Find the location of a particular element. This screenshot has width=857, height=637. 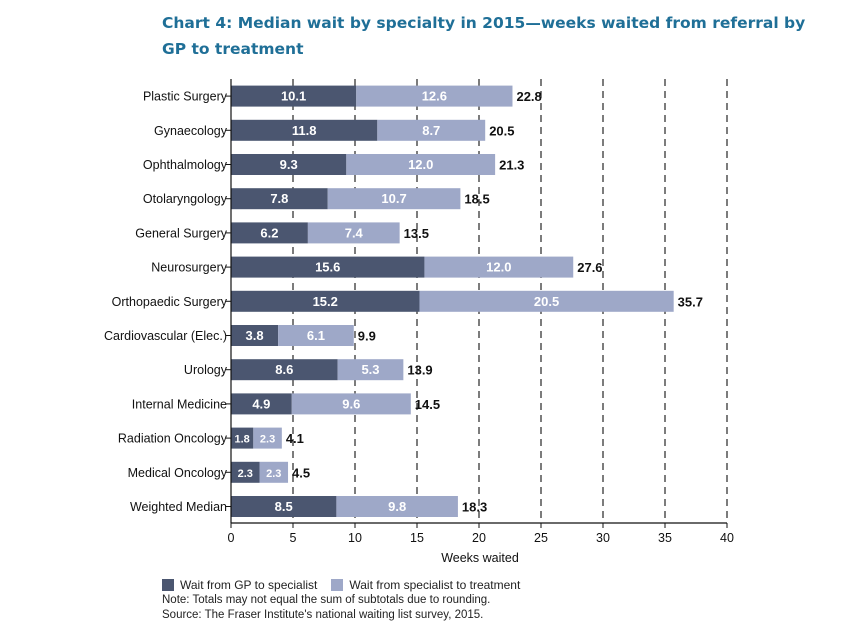

total-label: 14.5 is located at coordinates (427, 404).